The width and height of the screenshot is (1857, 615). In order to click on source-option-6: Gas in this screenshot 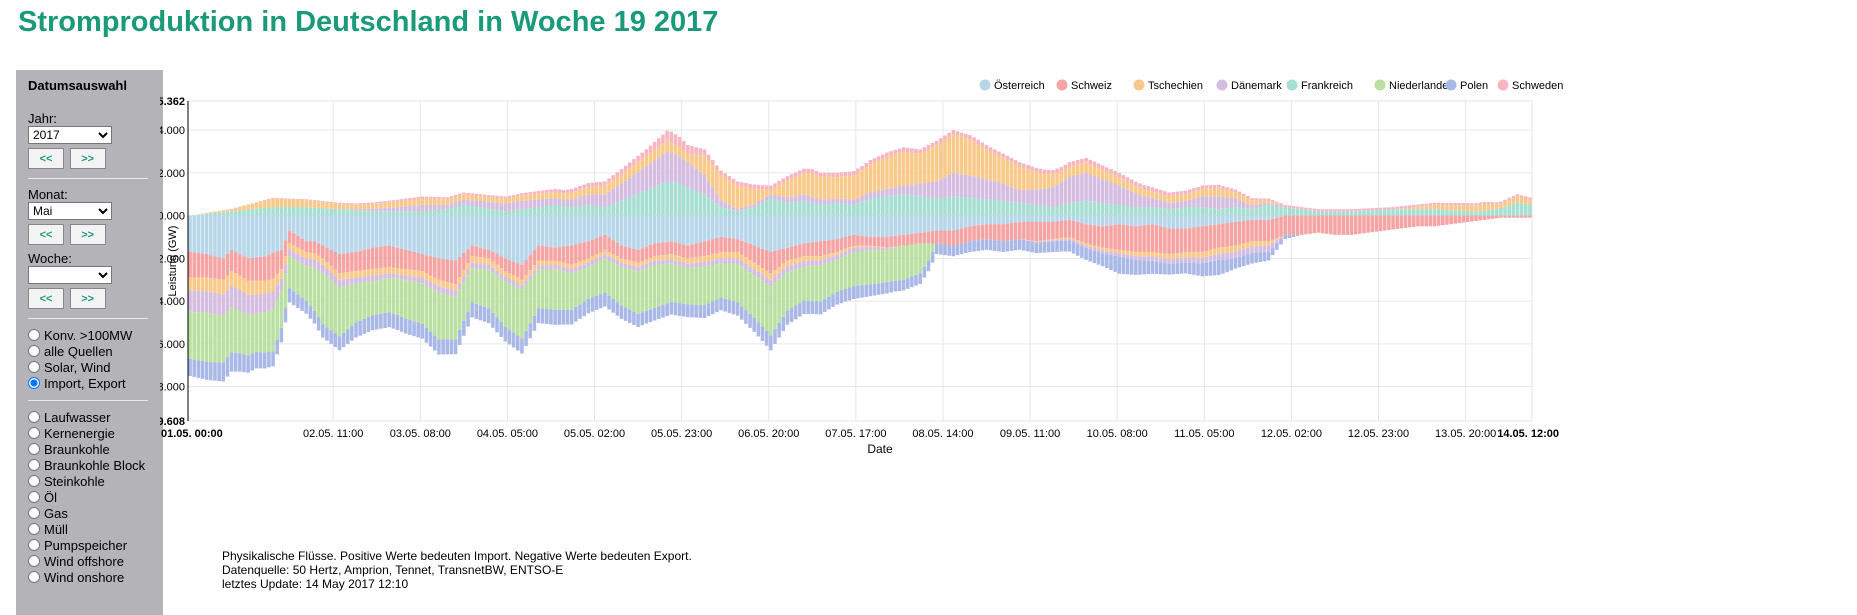, I will do `click(90, 513)`.